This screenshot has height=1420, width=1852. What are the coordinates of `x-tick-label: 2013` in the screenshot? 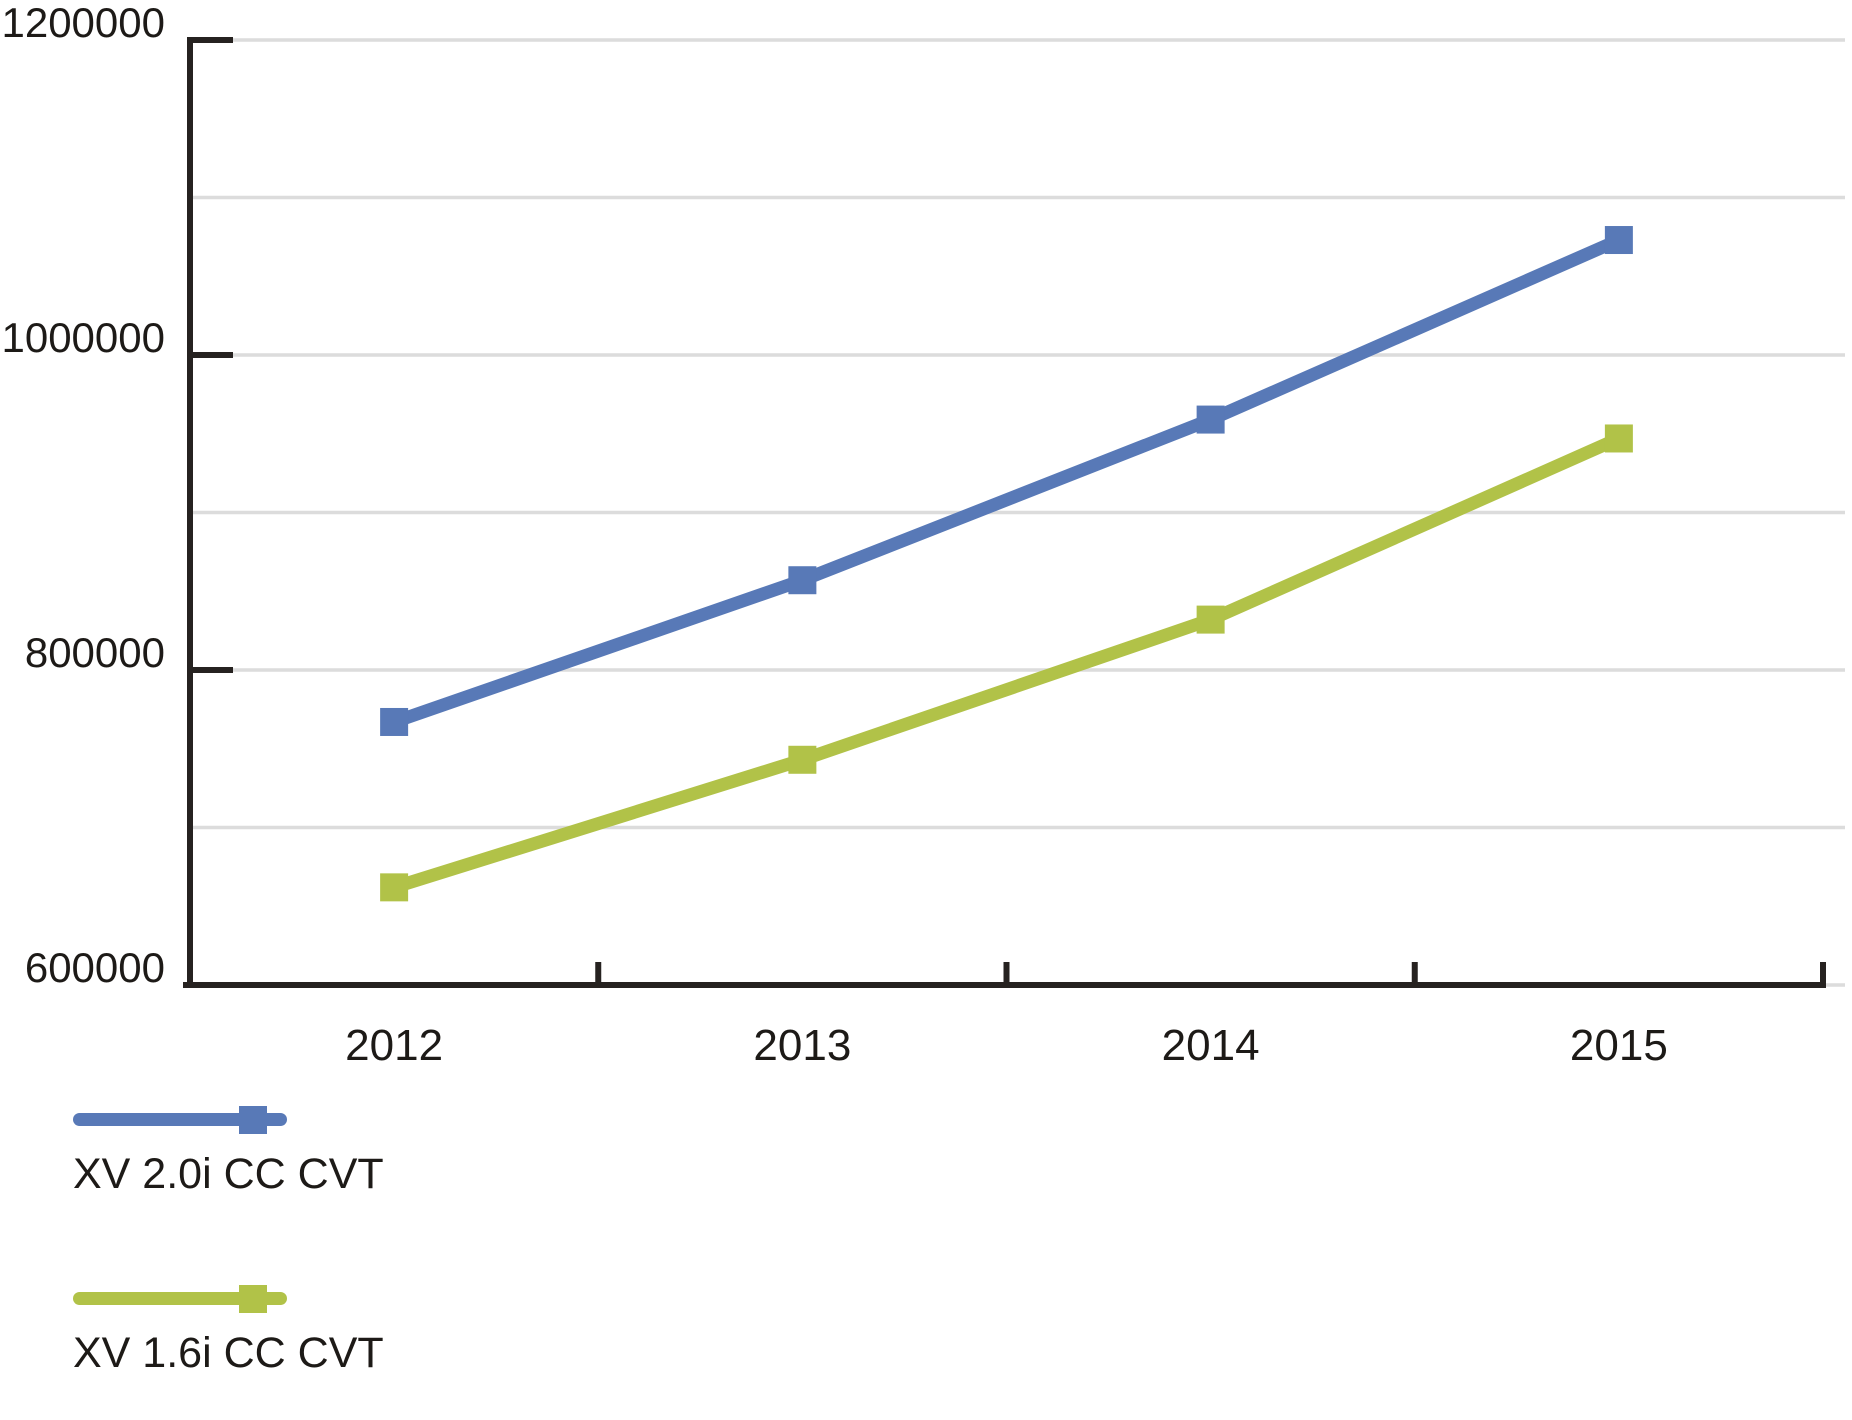 It's located at (802, 1045).